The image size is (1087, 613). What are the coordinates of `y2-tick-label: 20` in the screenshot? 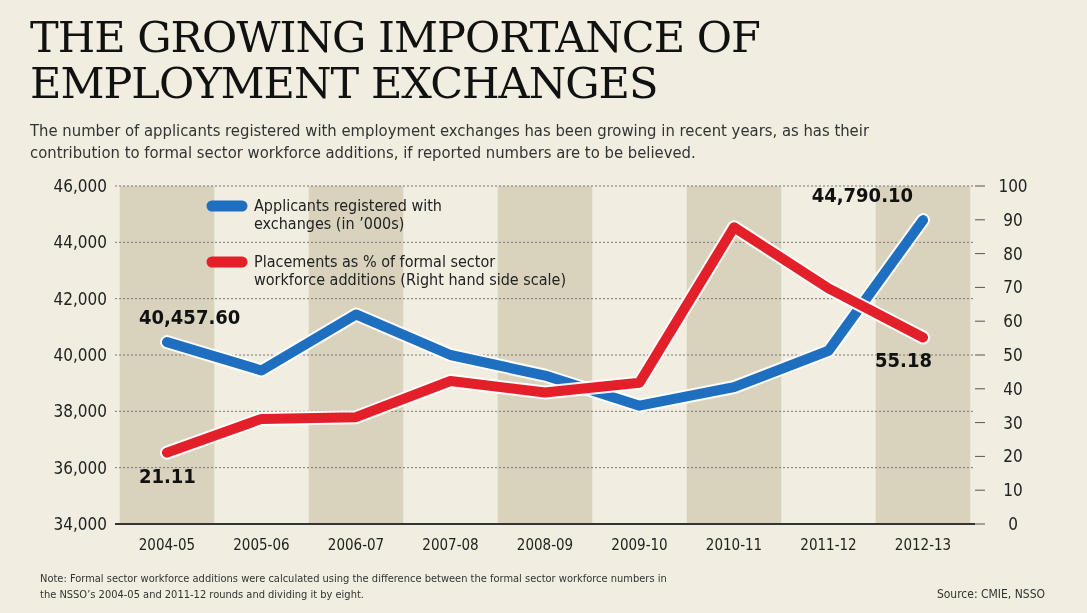 It's located at (1013, 456).